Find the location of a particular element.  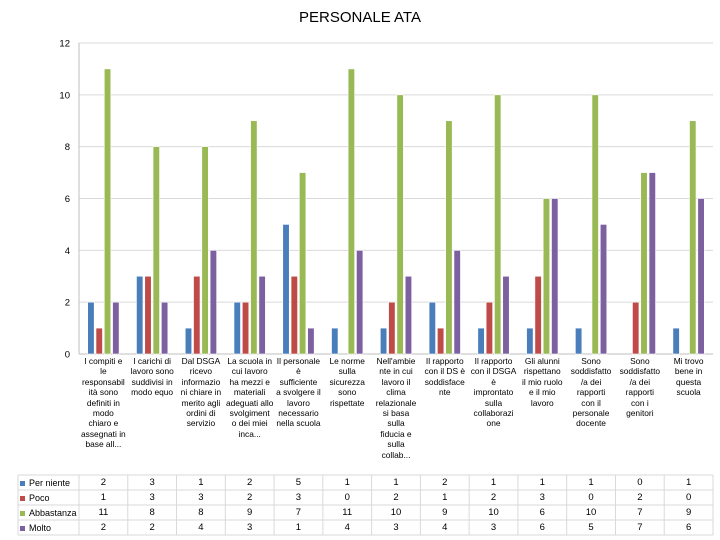

y-tick-label: 4 is located at coordinates (67, 251).